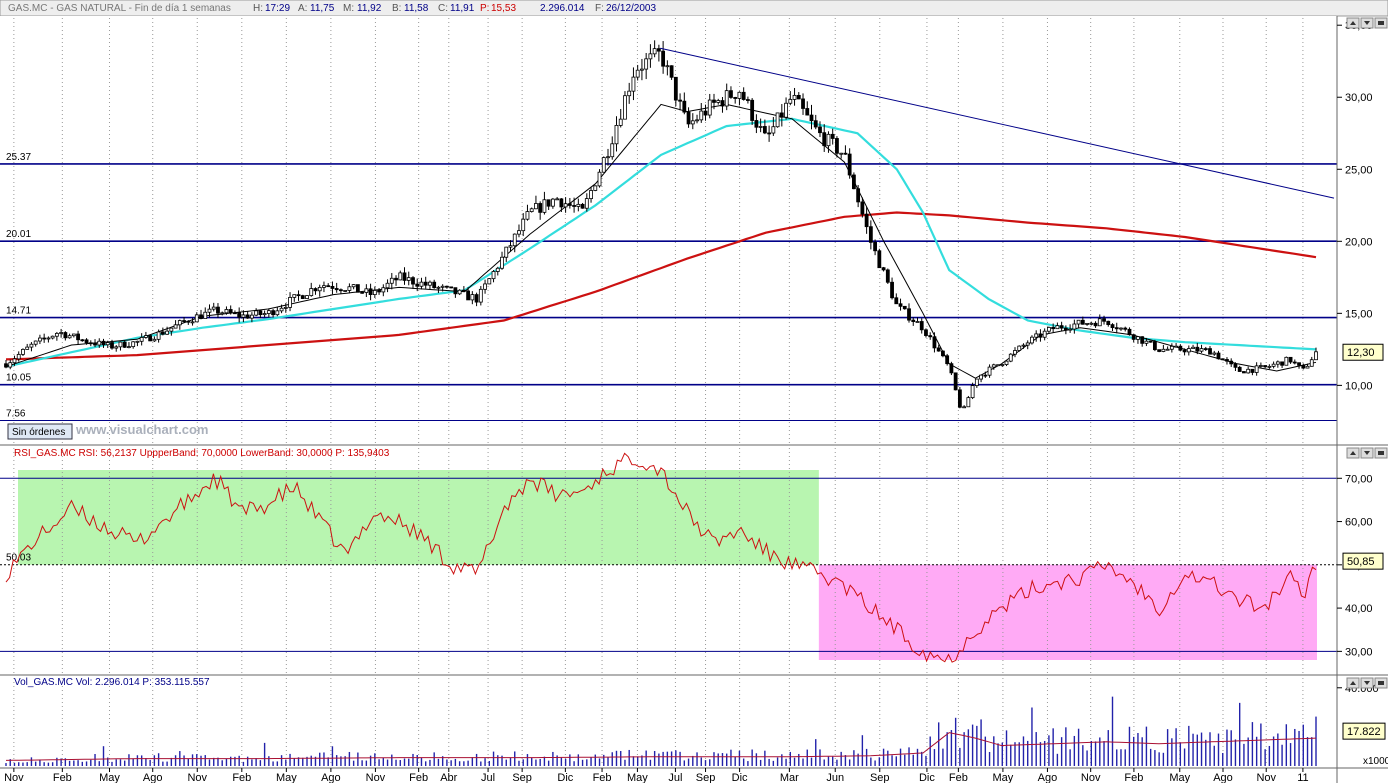 This screenshot has height=783, width=1388. Describe the element at coordinates (18, 157) in the screenshot. I see `level-label: 25.37` at that location.